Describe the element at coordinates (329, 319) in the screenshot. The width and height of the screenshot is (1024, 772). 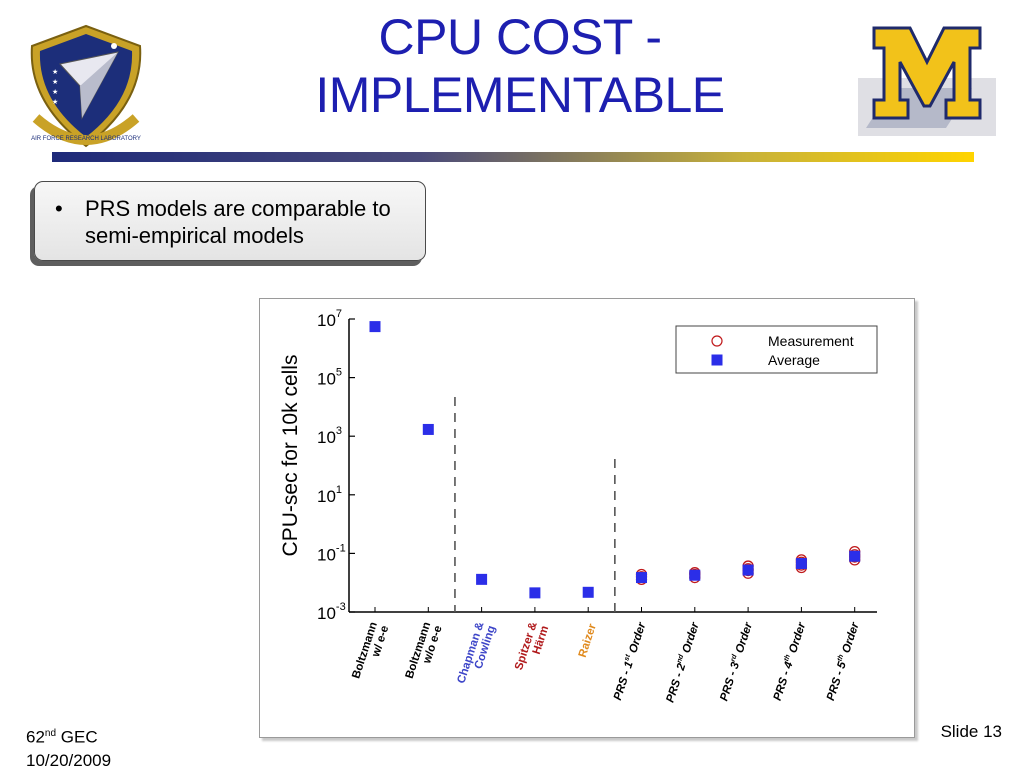
I see `y-tick-label: 10⁷` at that location.